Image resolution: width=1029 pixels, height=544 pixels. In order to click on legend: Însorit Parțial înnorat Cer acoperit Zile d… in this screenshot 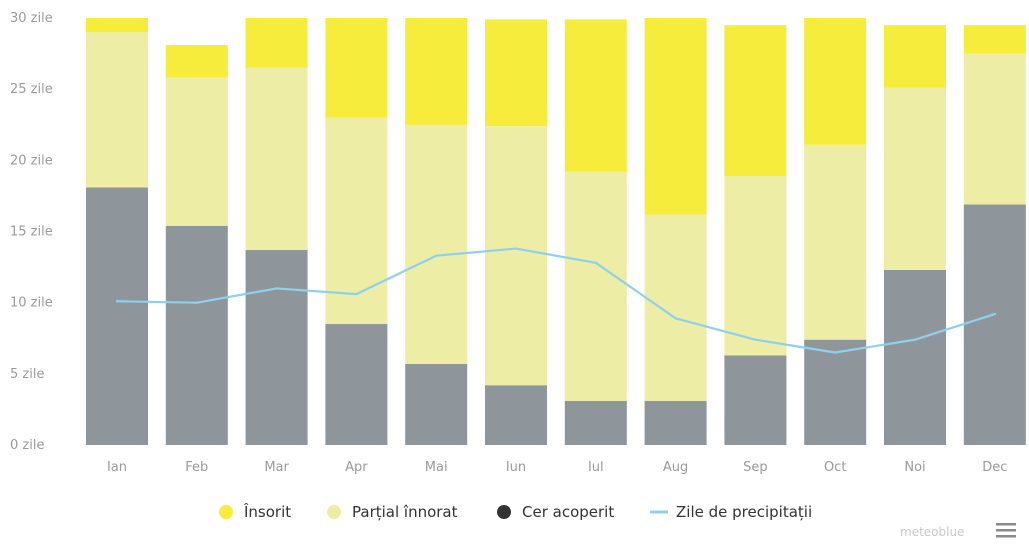, I will do `click(515, 511)`.